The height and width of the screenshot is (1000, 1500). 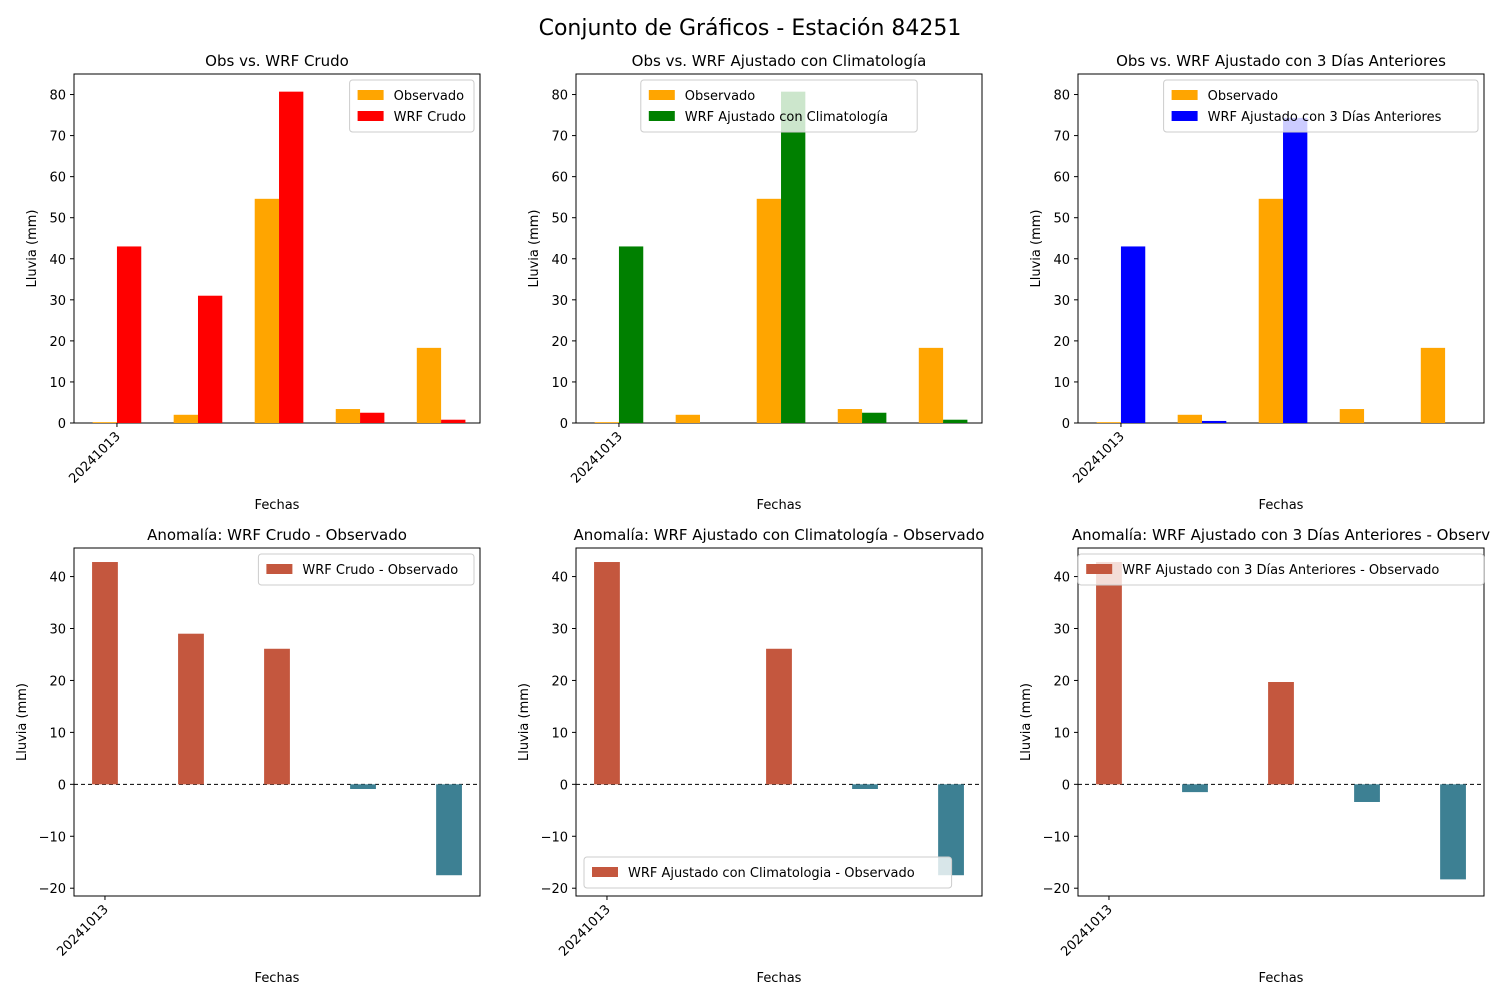 I want to click on x-axis-label: Fechas, so click(x=1281, y=505).